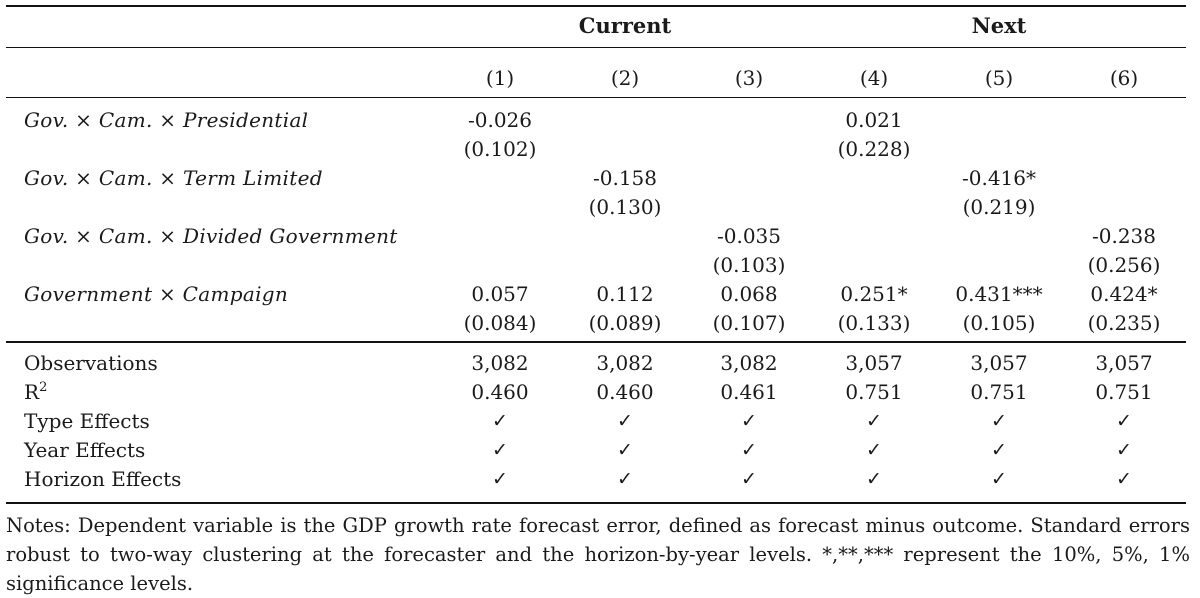 This screenshot has width=1200, height=598. I want to click on coefficient-cell: 0.068, so click(749, 294).